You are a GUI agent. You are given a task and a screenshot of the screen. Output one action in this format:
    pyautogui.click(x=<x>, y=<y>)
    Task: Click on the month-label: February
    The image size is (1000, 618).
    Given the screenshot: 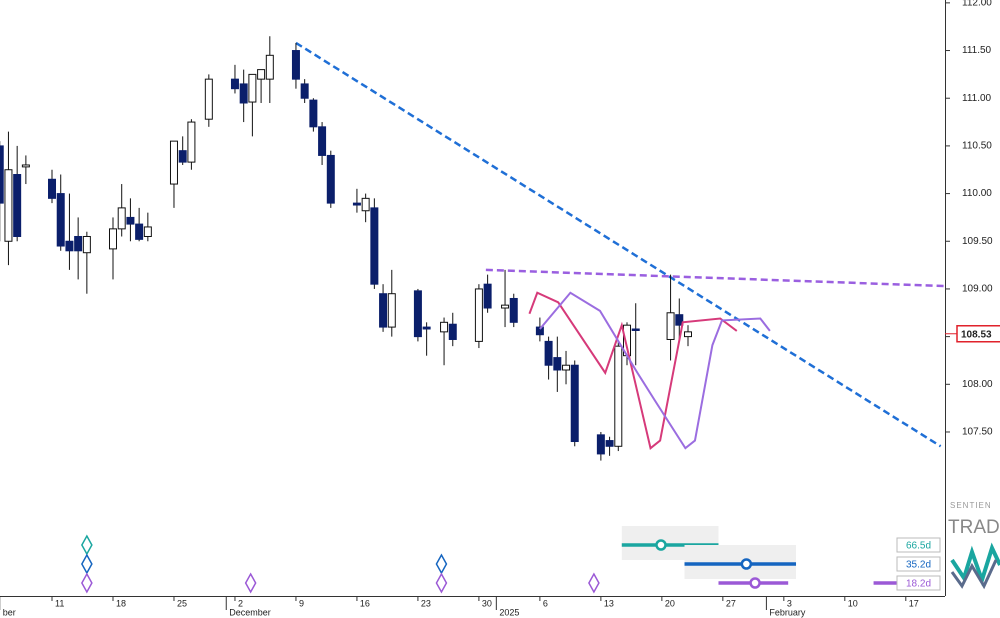 What is the action you would take?
    pyautogui.click(x=787, y=612)
    